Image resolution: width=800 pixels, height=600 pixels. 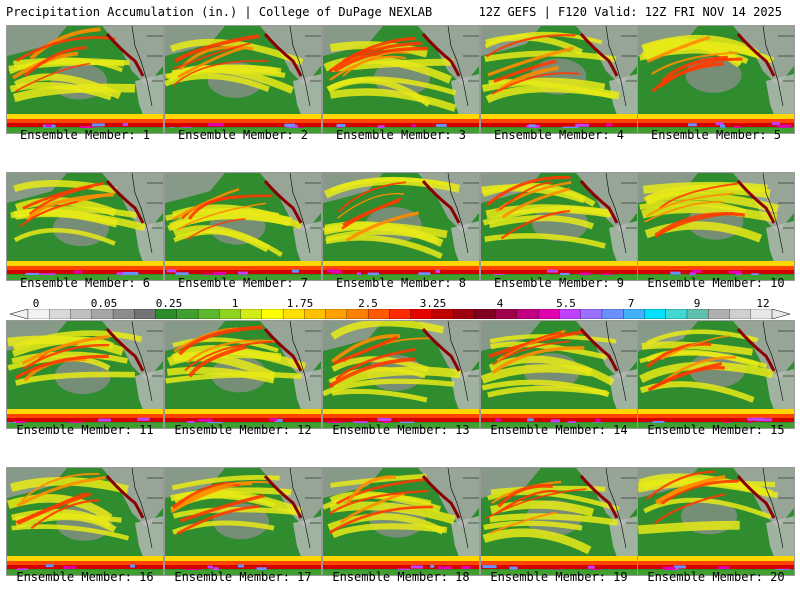 What do you see at coordinates (716, 283) in the screenshot?
I see `ensemble-member-label: Ensemble Member: 10` at bounding box center [716, 283].